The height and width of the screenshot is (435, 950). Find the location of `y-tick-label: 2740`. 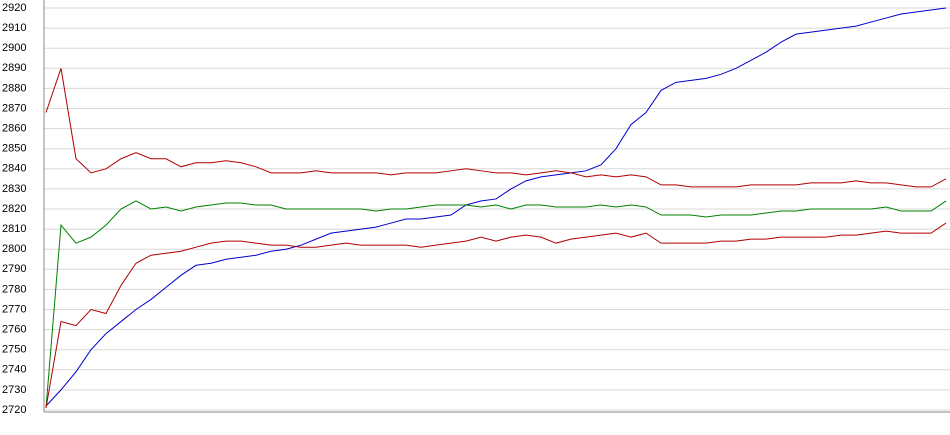

y-tick-label: 2740 is located at coordinates (14, 370).